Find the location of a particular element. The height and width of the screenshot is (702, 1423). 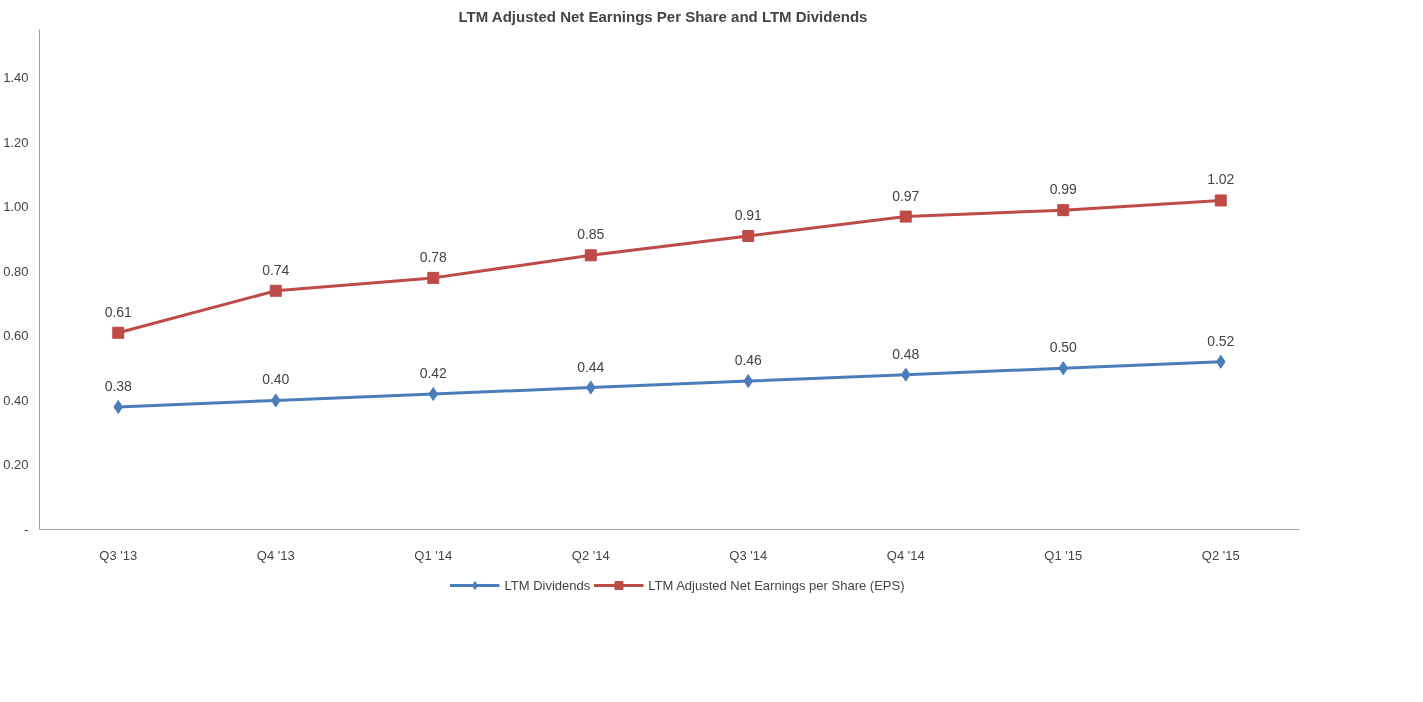

data-label: 0.61 is located at coordinates (118, 311).